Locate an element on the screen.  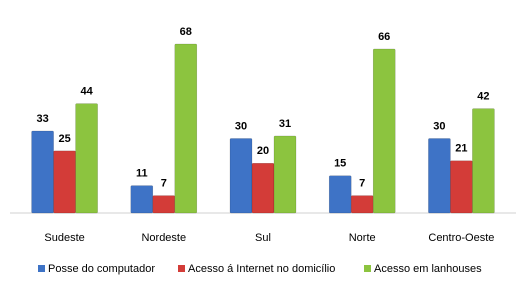
data-label: 11 is located at coordinates (142, 174).